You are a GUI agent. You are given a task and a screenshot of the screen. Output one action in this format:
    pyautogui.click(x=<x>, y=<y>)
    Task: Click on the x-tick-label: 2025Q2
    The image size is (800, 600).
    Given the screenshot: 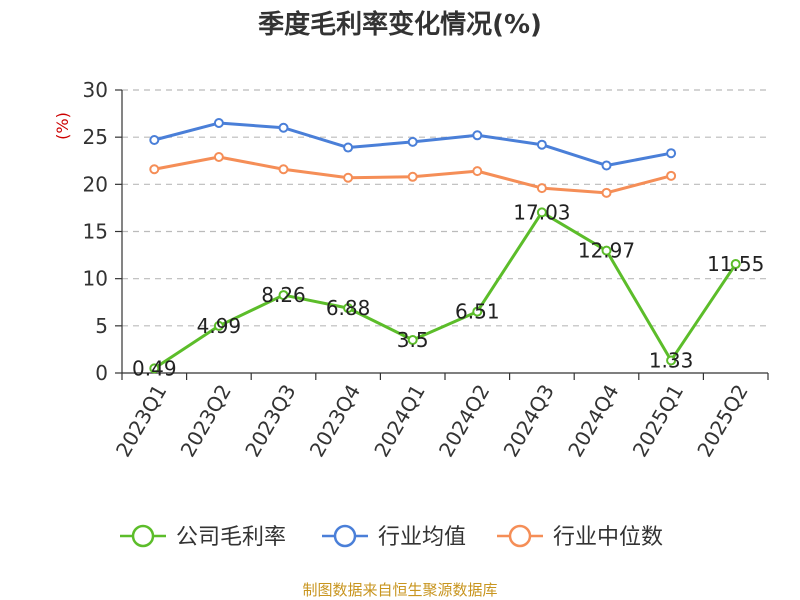 What is the action you would take?
    pyautogui.click(x=722, y=420)
    